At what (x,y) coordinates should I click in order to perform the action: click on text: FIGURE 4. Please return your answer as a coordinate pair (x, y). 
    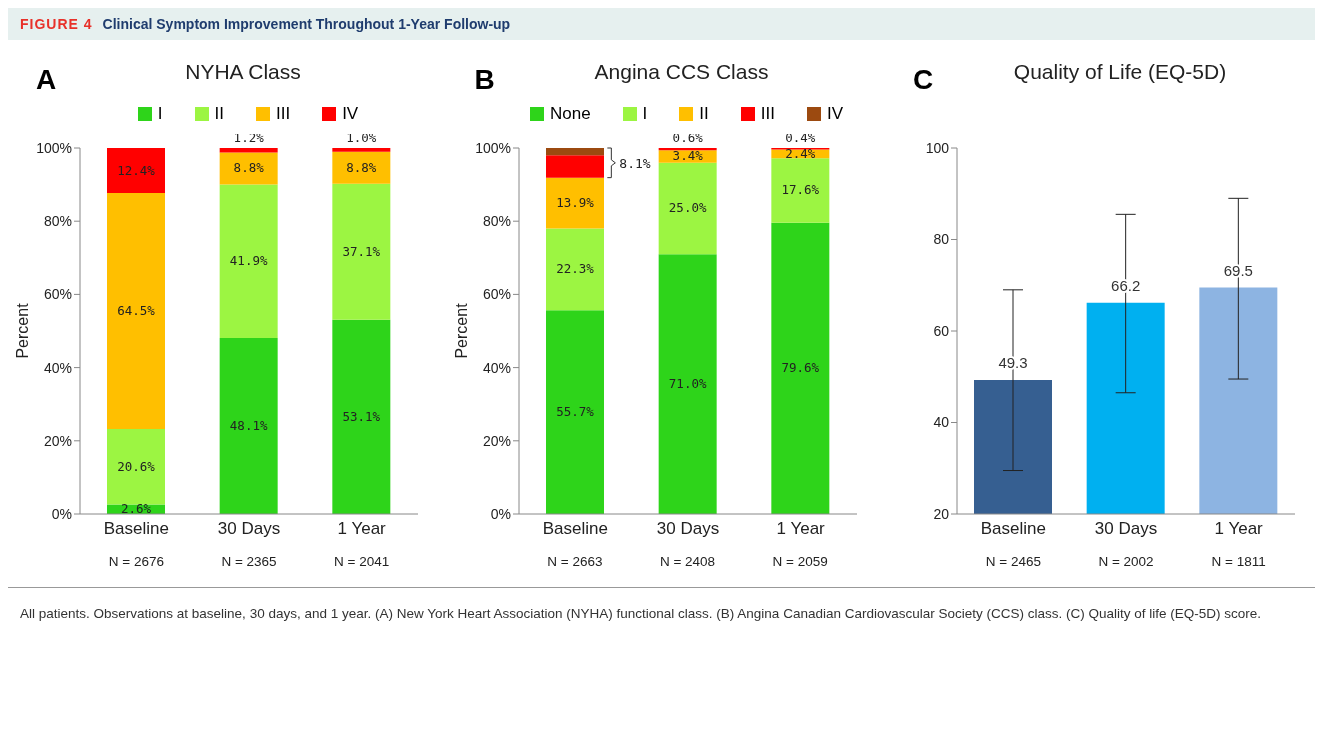
    Looking at the image, I should click on (56, 24).